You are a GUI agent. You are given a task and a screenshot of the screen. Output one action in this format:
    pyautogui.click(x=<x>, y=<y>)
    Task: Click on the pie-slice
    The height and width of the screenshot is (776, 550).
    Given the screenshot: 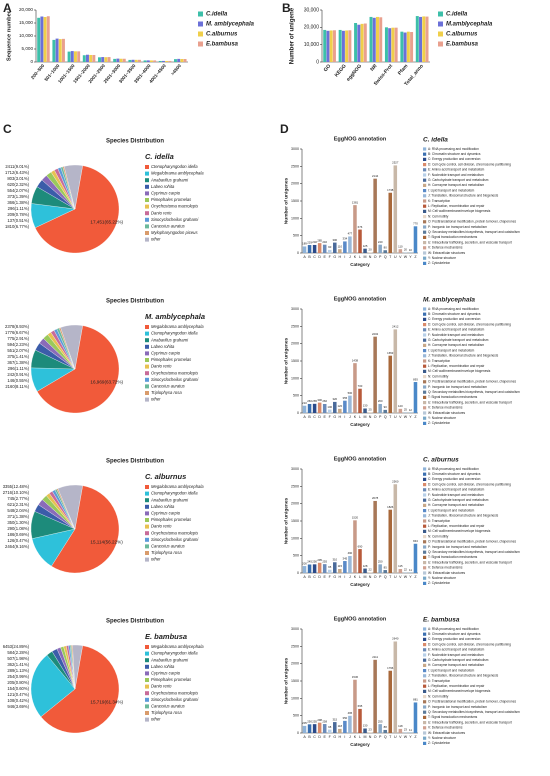 What is the action you would take?
    pyautogui.click(x=73, y=187)
    